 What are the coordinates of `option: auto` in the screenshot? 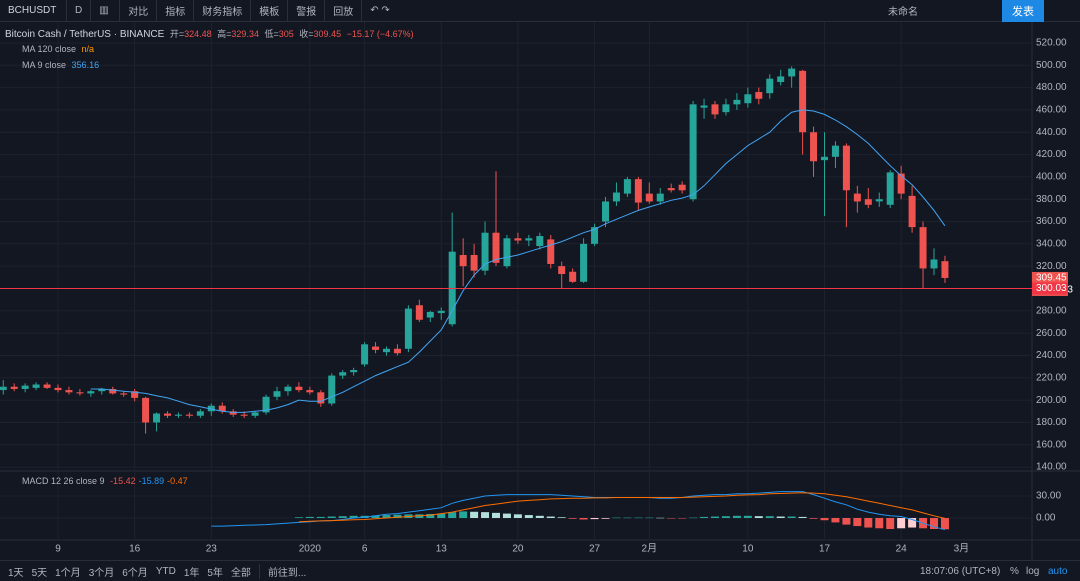 It's located at (1058, 571).